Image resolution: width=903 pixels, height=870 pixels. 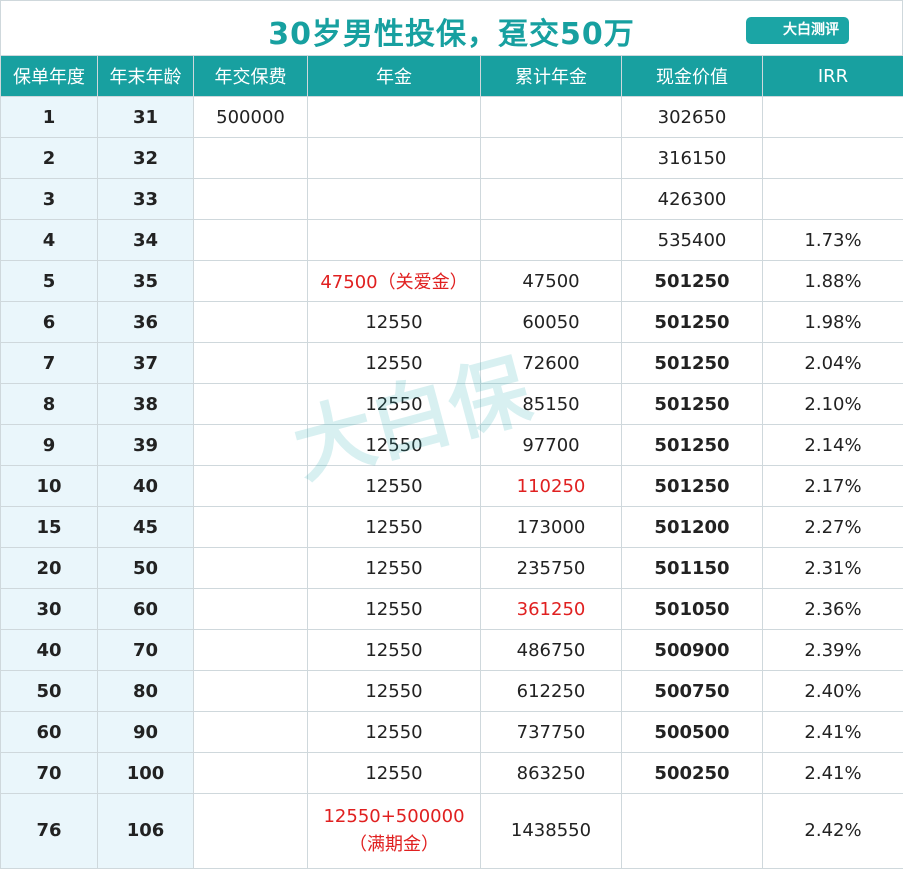 I want to click on cell: 47500, so click(x=551, y=281).